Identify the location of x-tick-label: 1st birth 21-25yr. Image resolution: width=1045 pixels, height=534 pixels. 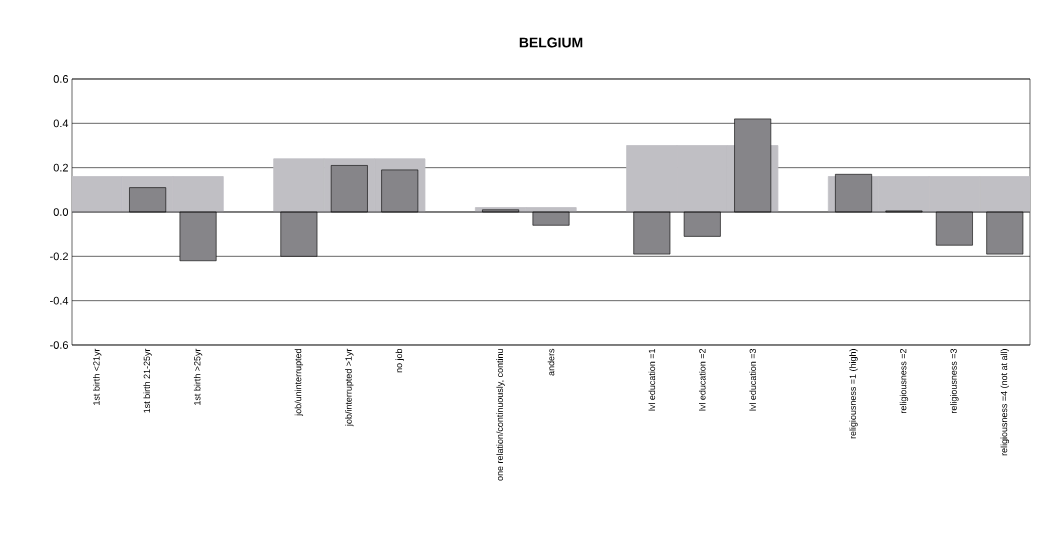
(147, 380).